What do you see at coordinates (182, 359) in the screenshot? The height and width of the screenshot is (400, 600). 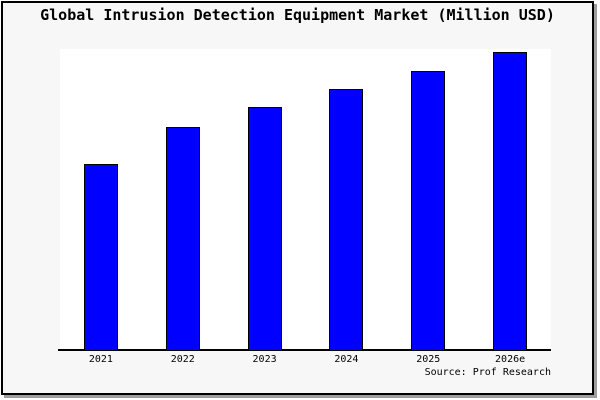 I see `x-tick-label-2022: 2022` at bounding box center [182, 359].